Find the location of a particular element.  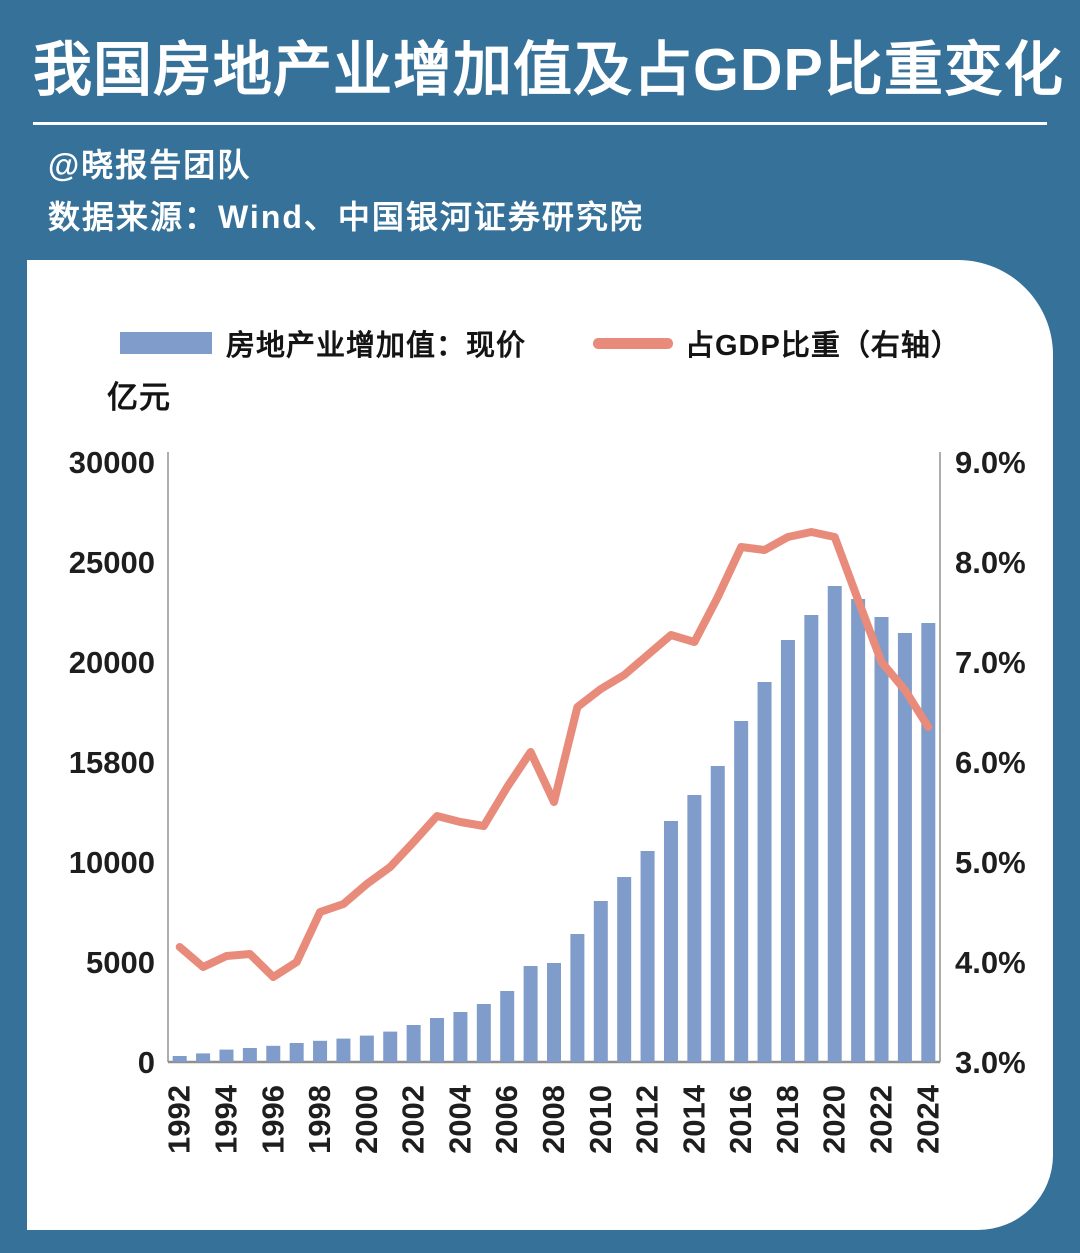

legend-item-bars: 房地产业增加值：现价 is located at coordinates (323, 343).